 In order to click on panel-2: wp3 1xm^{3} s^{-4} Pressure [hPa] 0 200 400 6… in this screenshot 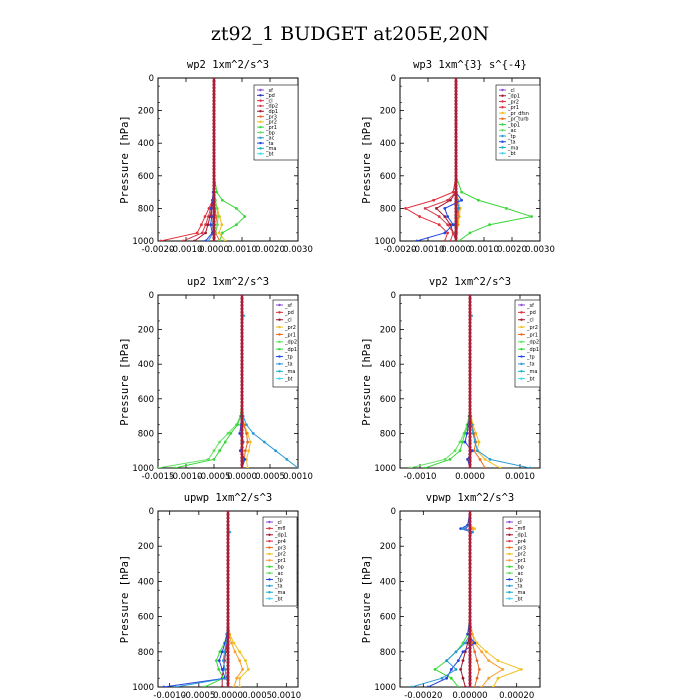, I will do `click(458, 157)`.